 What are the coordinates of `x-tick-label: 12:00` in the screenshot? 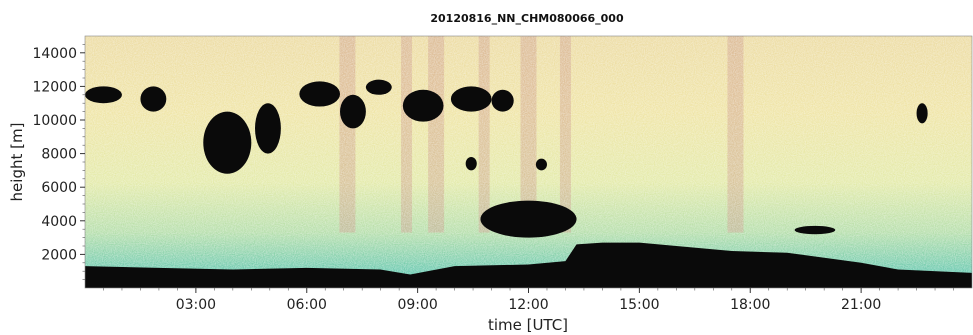 It's located at (528, 305).